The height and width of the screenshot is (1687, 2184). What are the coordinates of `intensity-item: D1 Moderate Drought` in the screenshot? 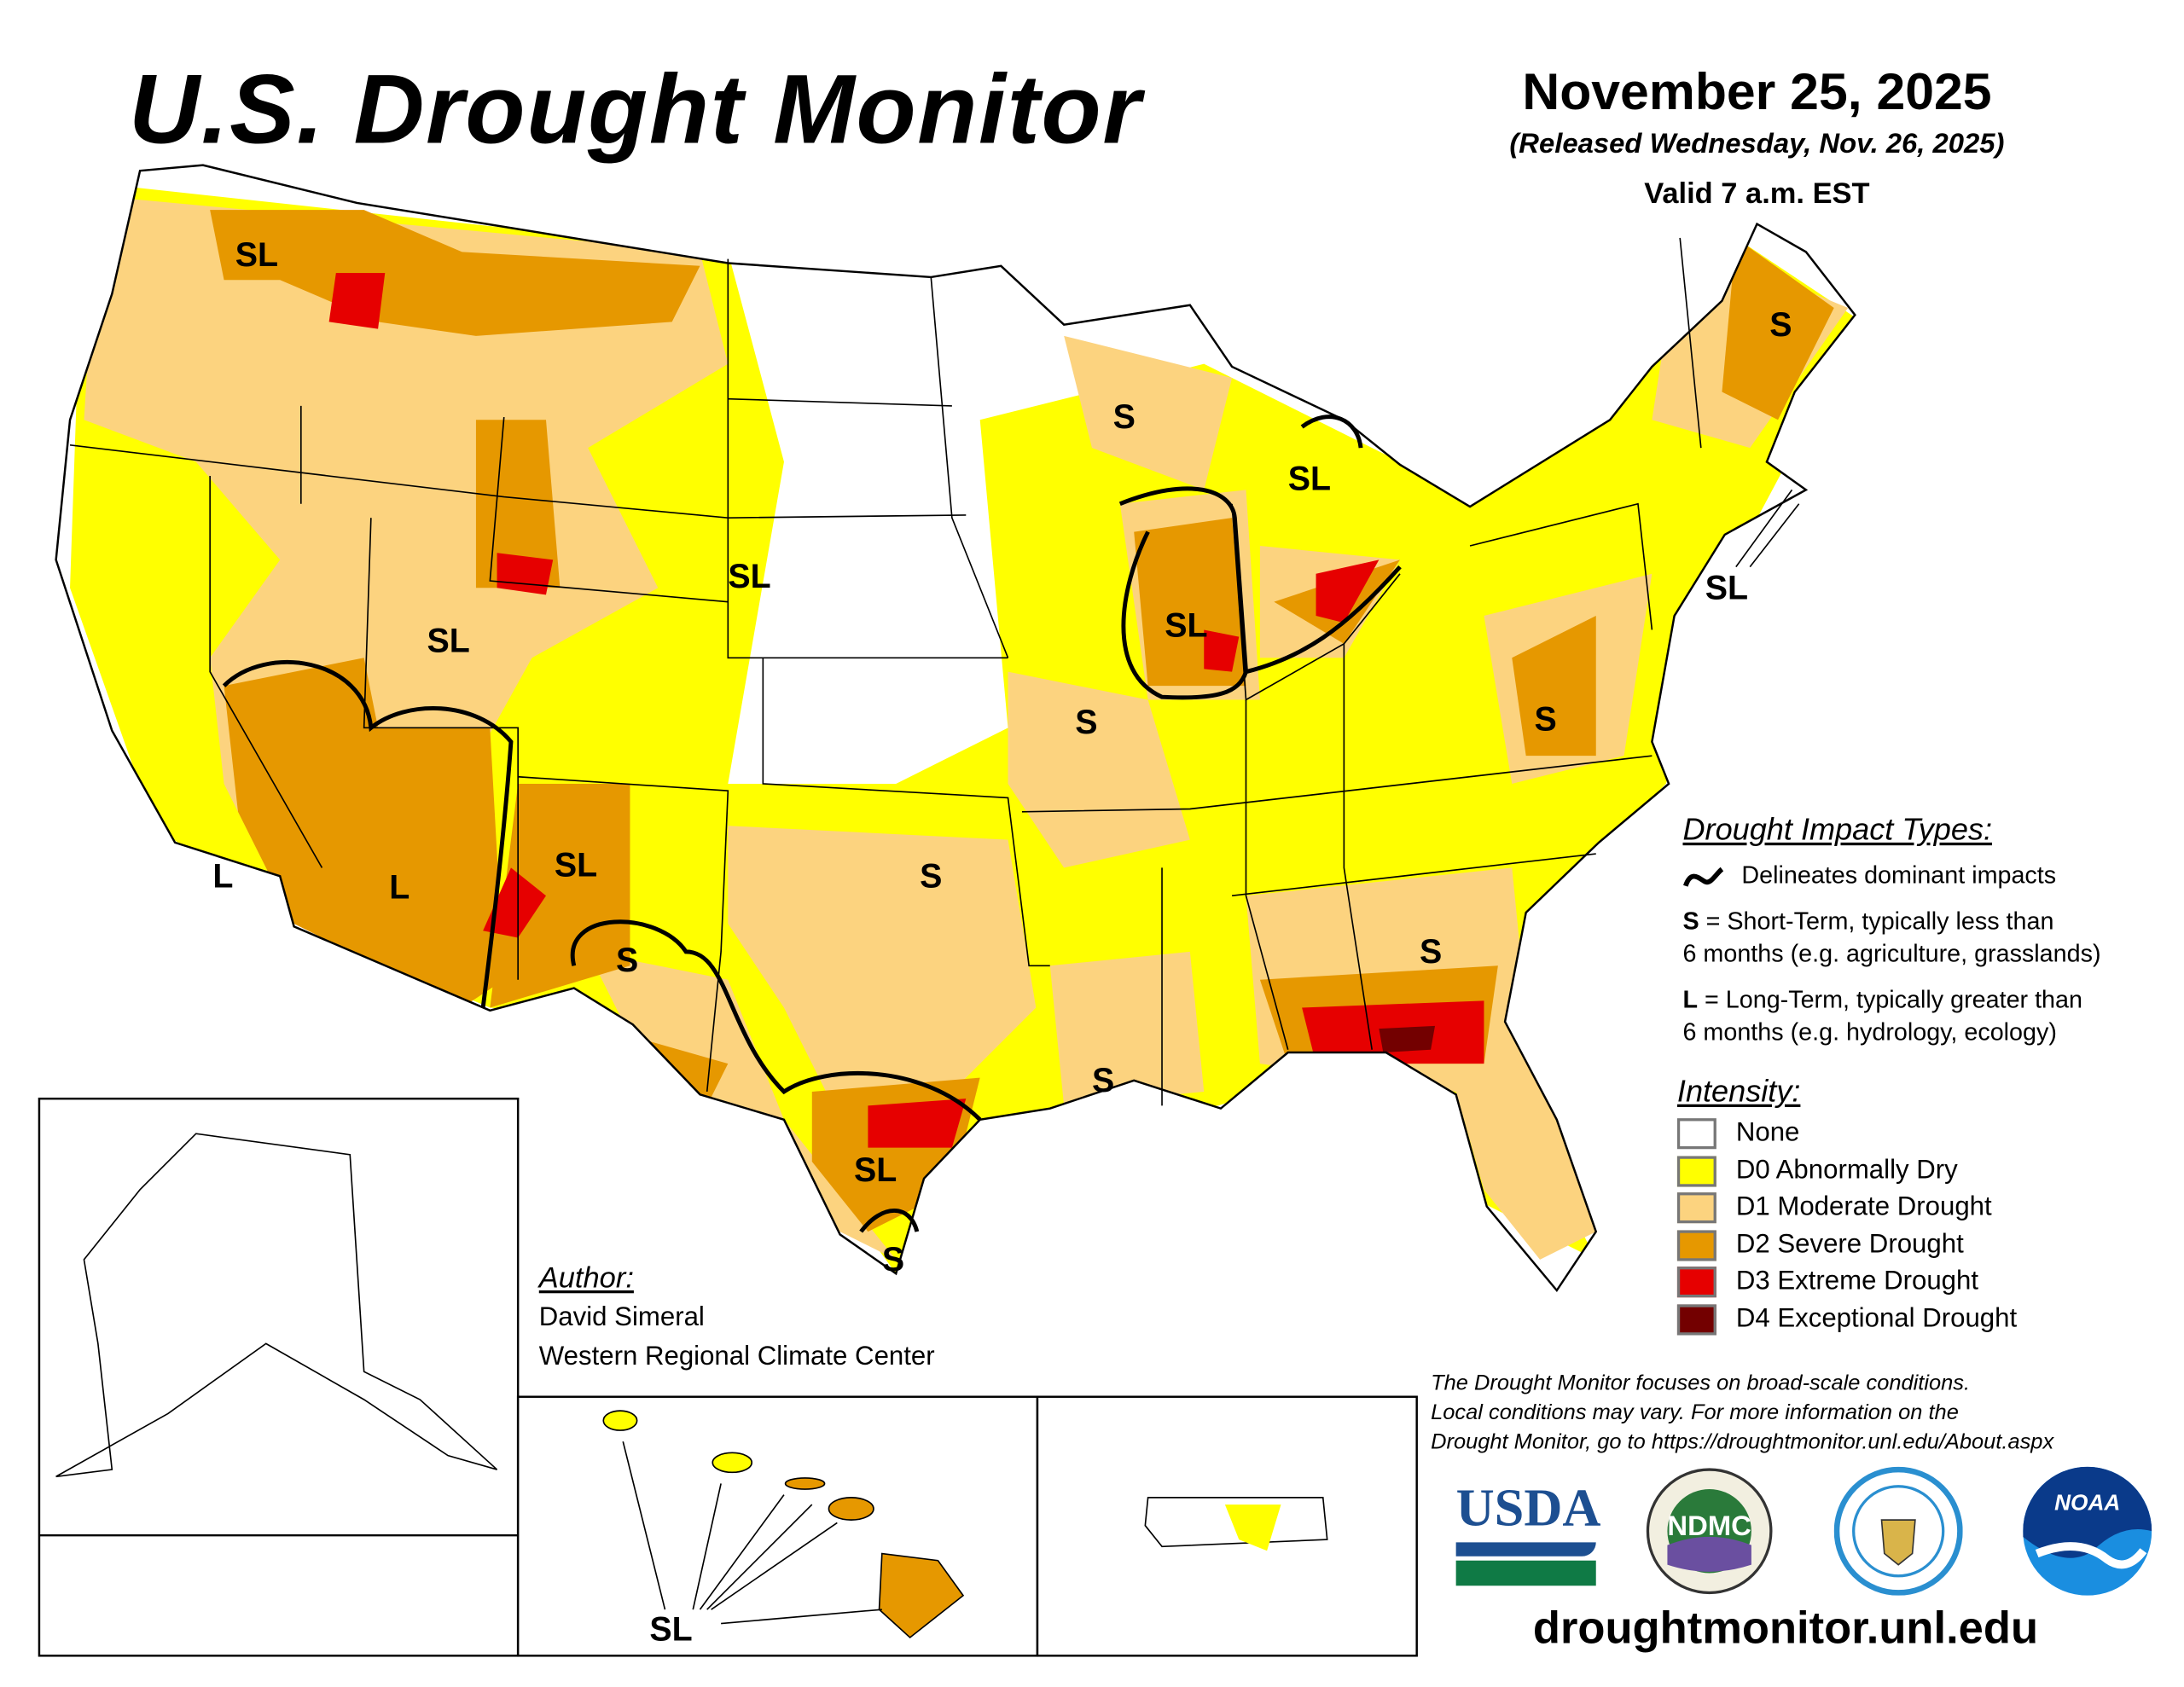 It's located at (1925, 1208).